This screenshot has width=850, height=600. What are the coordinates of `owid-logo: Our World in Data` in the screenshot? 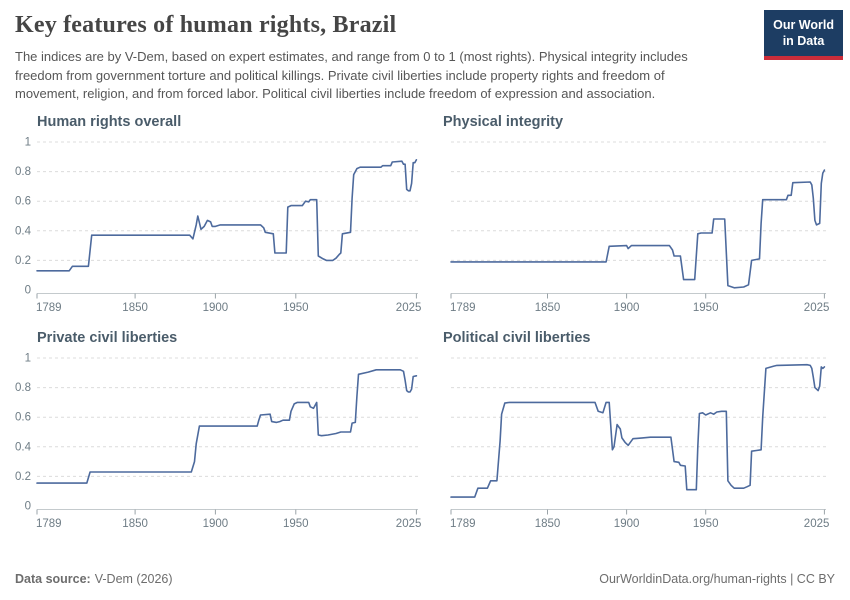 It's located at (803, 35).